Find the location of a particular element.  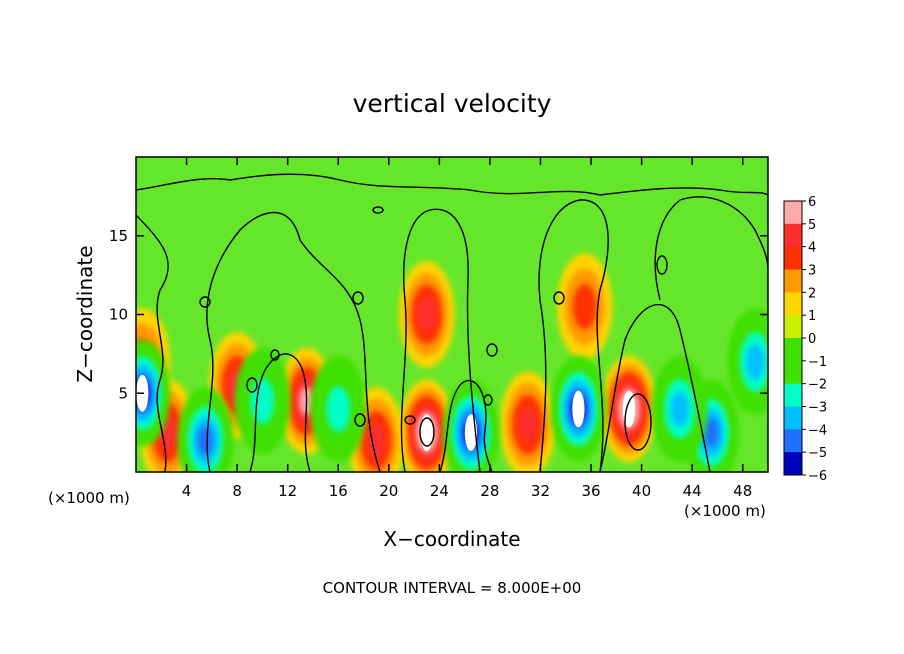

x-tick-label: 32 is located at coordinates (540, 491).